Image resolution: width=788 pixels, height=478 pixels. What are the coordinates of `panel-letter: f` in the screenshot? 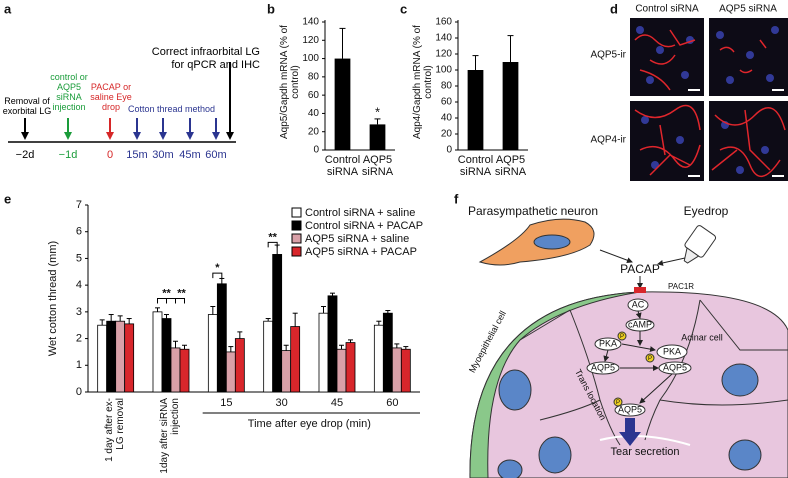 It's located at (456, 198).